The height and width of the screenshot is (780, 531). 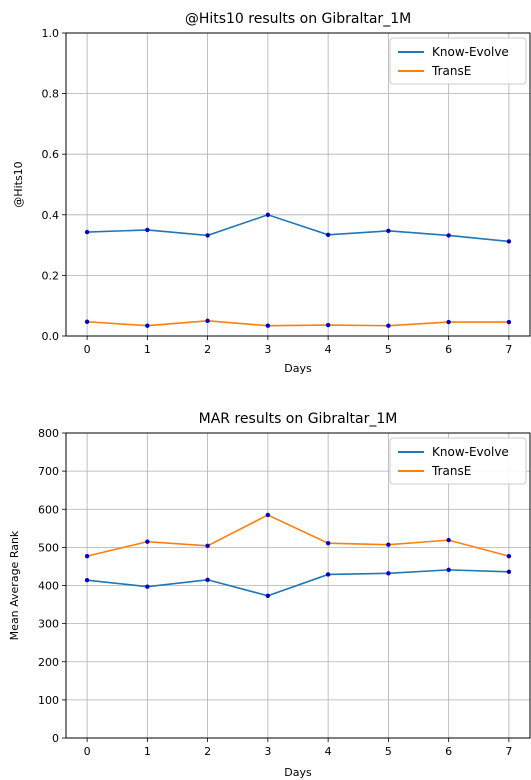 I want to click on y-tick-label: 0.0, so click(x=51, y=336).